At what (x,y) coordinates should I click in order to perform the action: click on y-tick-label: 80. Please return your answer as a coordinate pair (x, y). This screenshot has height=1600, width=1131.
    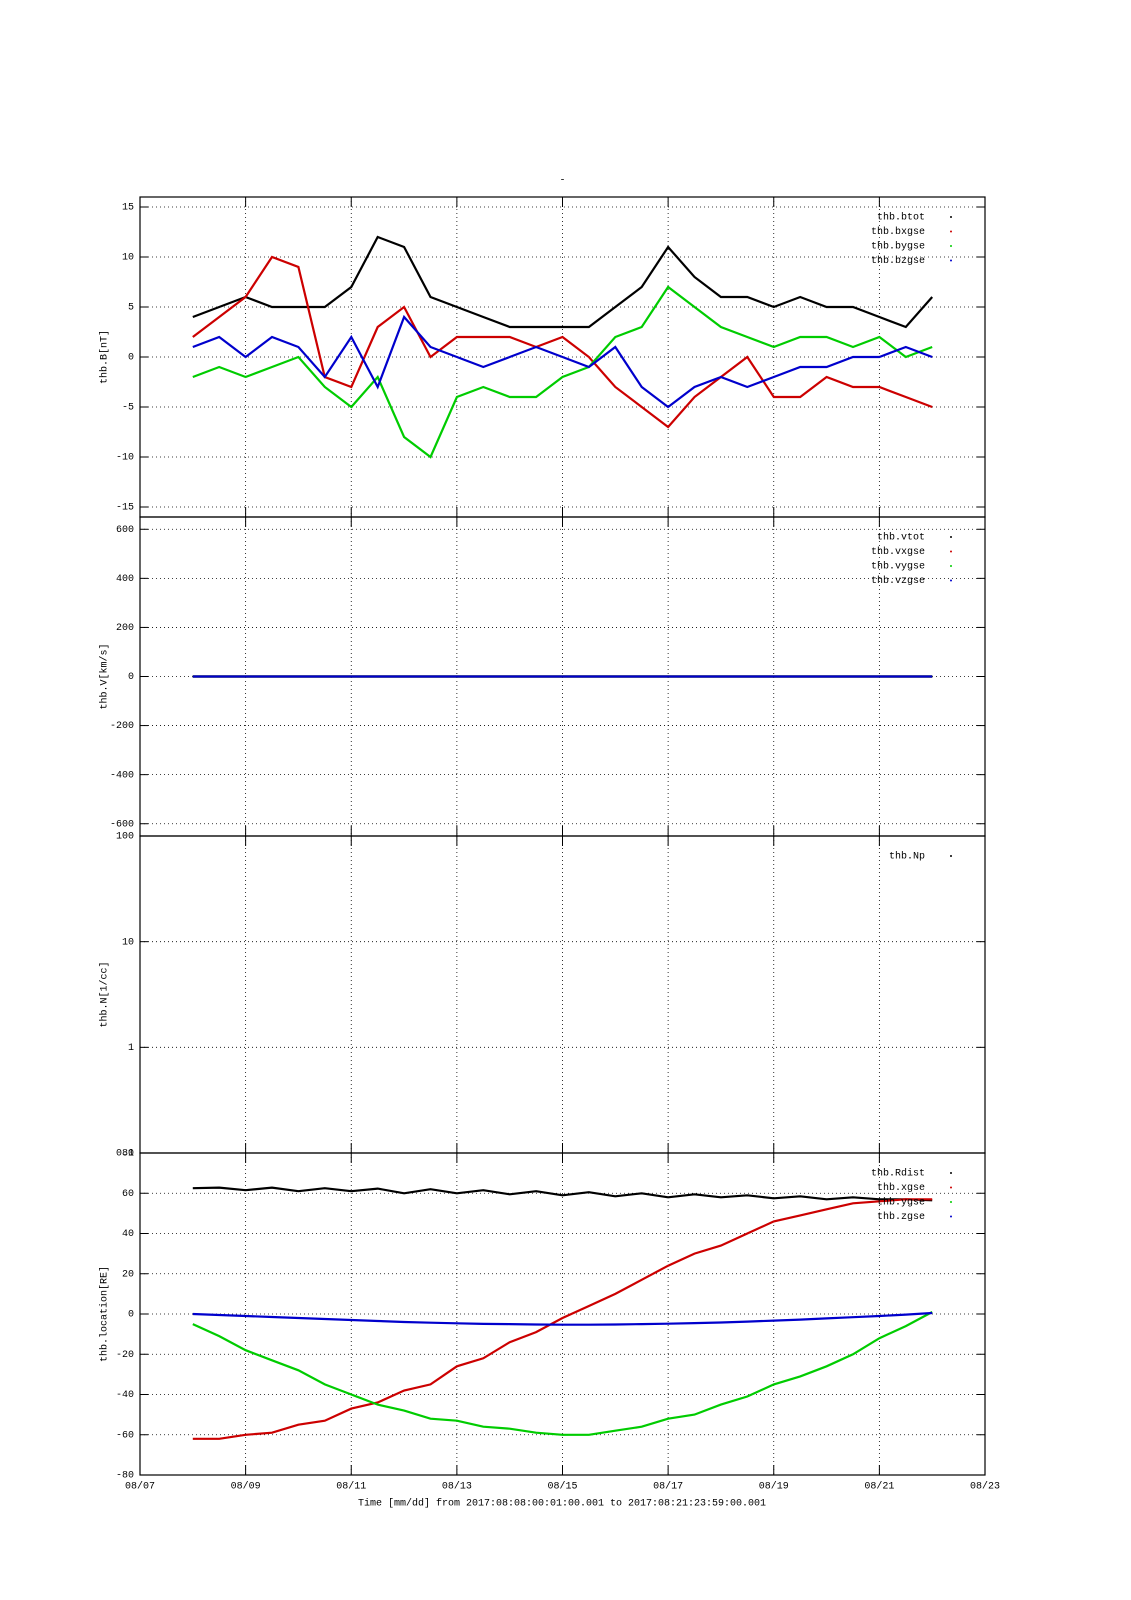
    Looking at the image, I should click on (128, 1154).